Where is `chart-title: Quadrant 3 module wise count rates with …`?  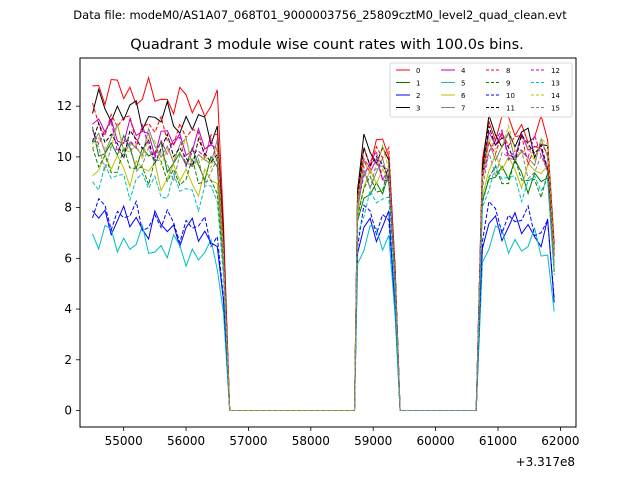 chart-title: Quadrant 3 module wise count rates with … is located at coordinates (327, 45).